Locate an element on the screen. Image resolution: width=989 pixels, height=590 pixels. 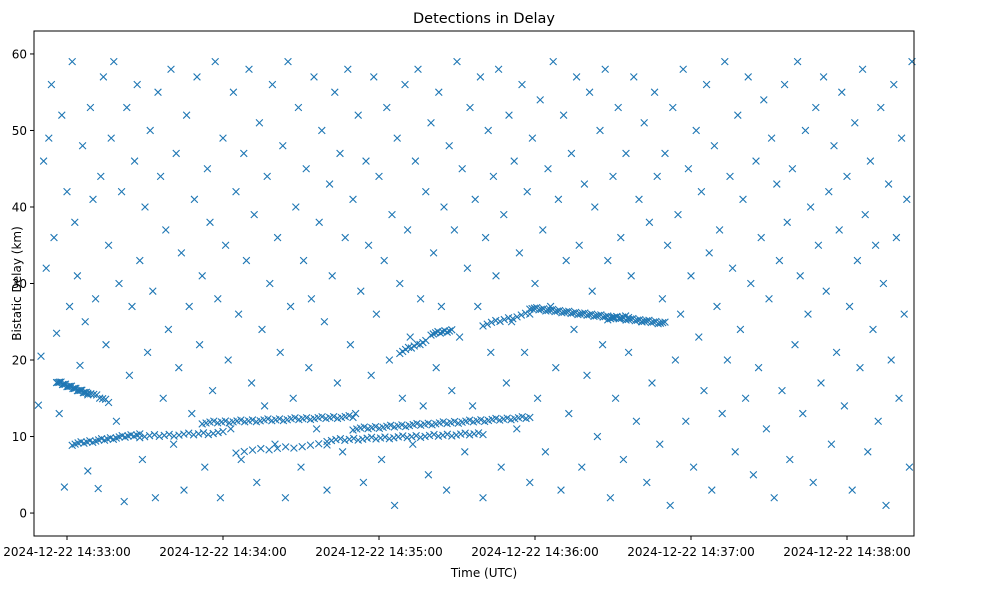
x-tick-label: 2024-12-22 14:38:00 is located at coordinates (846, 552).